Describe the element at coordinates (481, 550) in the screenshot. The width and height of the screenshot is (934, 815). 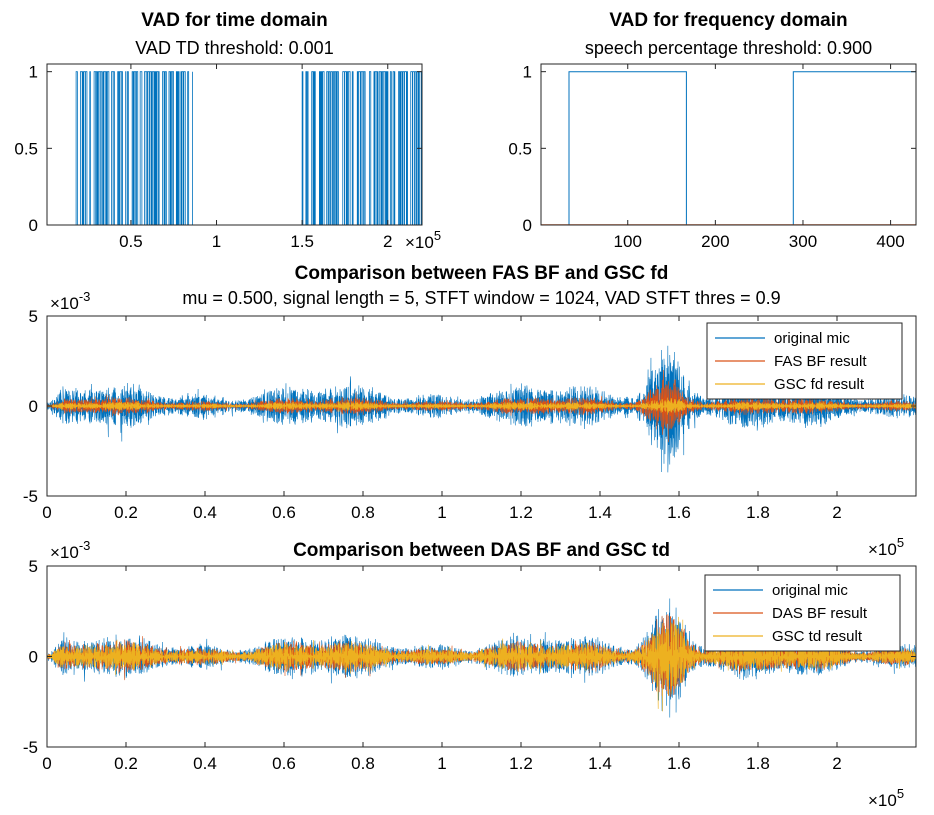
I see `chart-title: Comparison between DAS BF and GSC td` at that location.